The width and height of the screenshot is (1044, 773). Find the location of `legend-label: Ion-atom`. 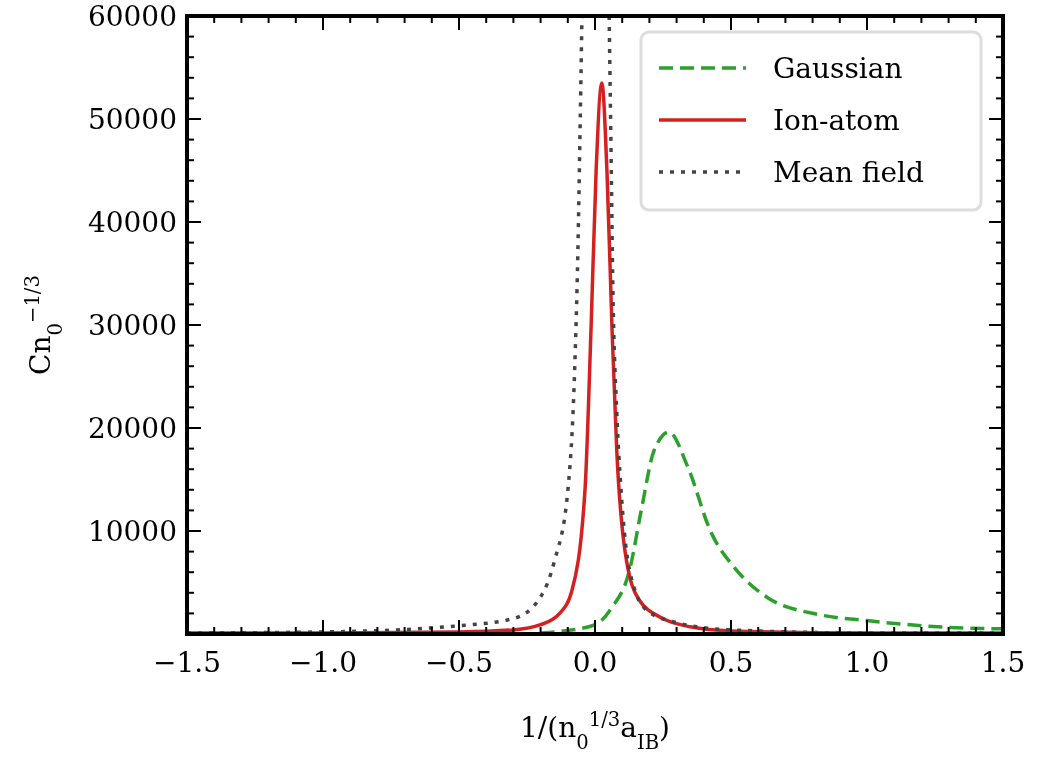

legend-label: Ion-atom is located at coordinates (836, 120).